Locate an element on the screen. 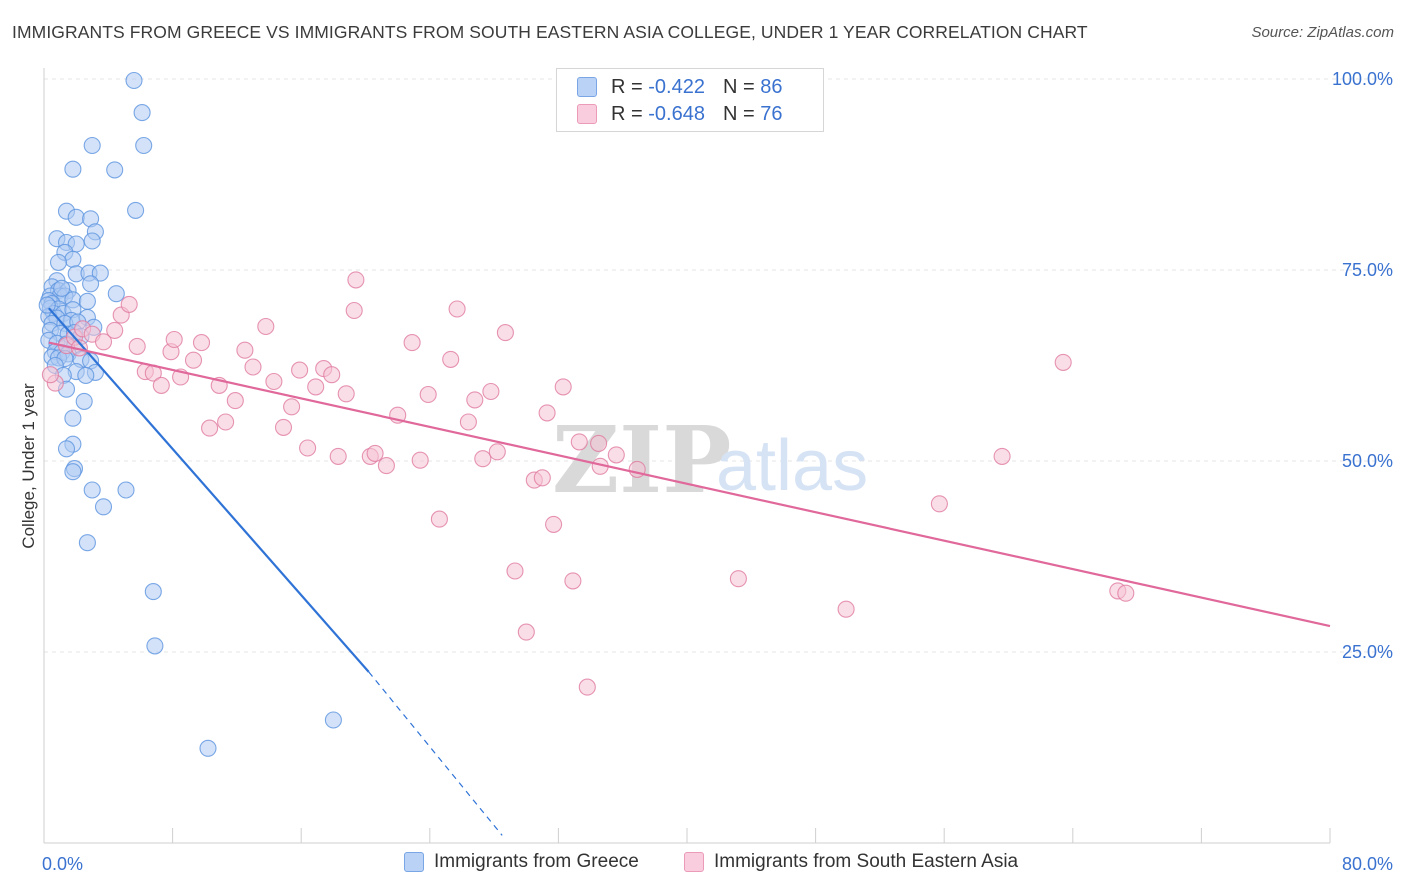 Image resolution: width=1406 pixels, height=892 pixels. x-tick-label-min: 0.0% is located at coordinates (62, 864).